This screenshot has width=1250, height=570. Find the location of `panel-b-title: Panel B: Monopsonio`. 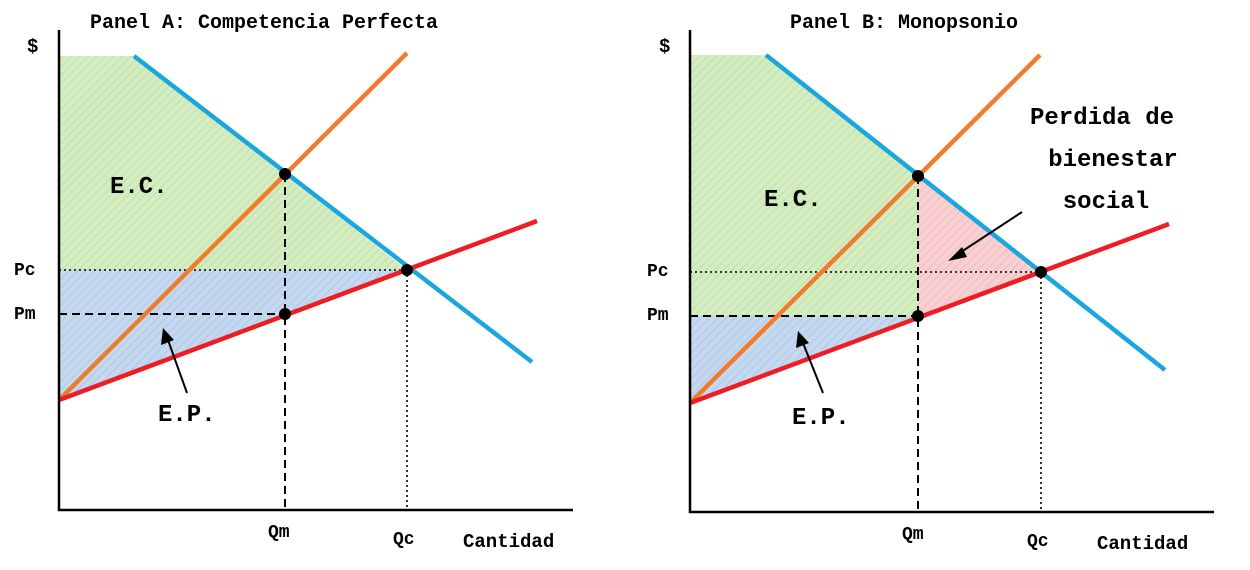

panel-b-title: Panel B: Monopsonio is located at coordinates (904, 23).